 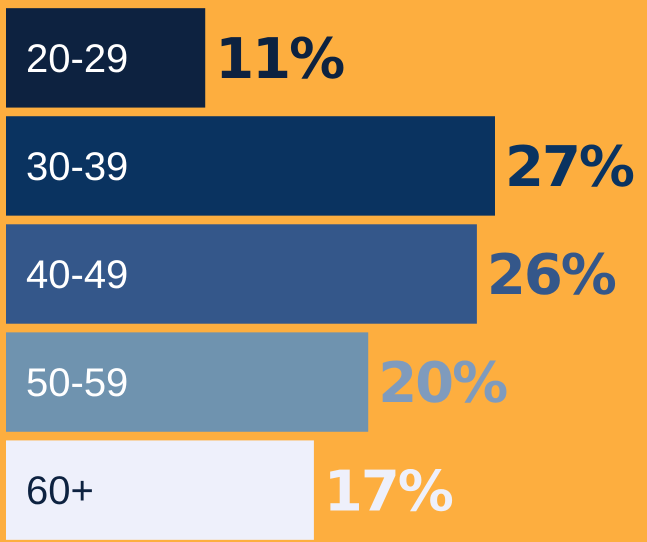 I want to click on y-tick-label: 20-29, so click(x=77, y=58).